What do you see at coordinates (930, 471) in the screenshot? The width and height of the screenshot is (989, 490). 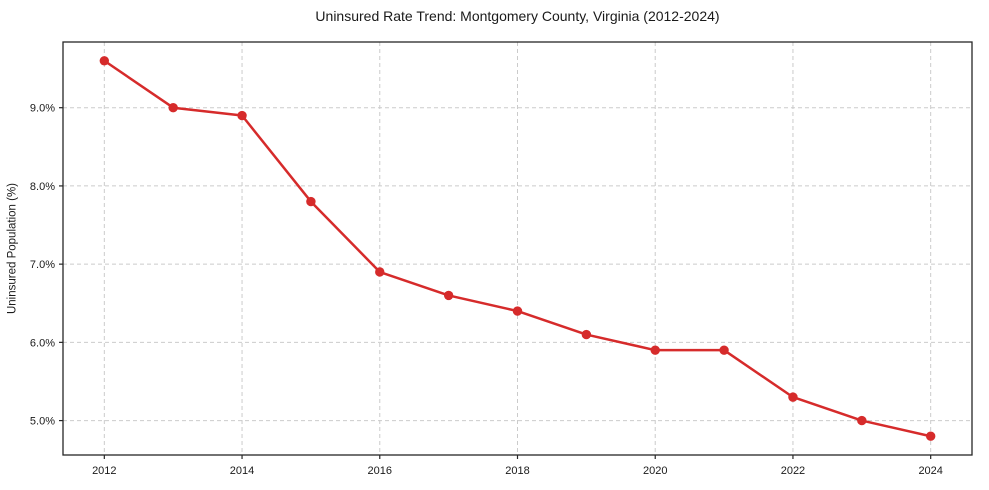 I see `x-tick-label: 2024` at bounding box center [930, 471].